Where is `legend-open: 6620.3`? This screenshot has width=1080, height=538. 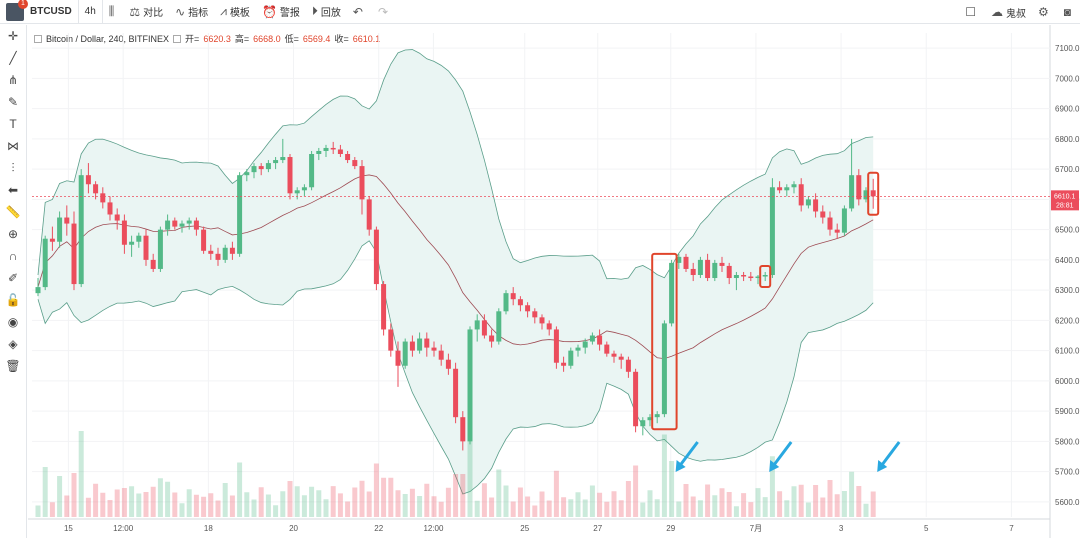 legend-open: 6620.3 is located at coordinates (217, 38).